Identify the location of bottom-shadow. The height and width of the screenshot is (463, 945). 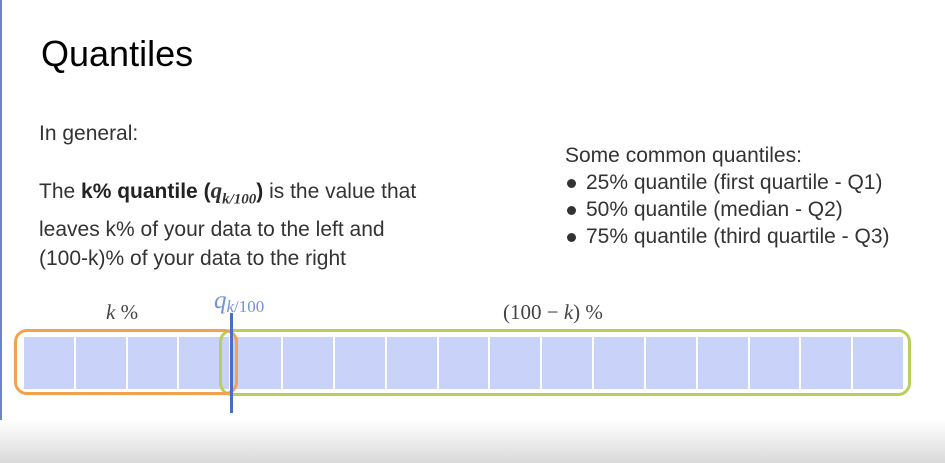
(472, 441).